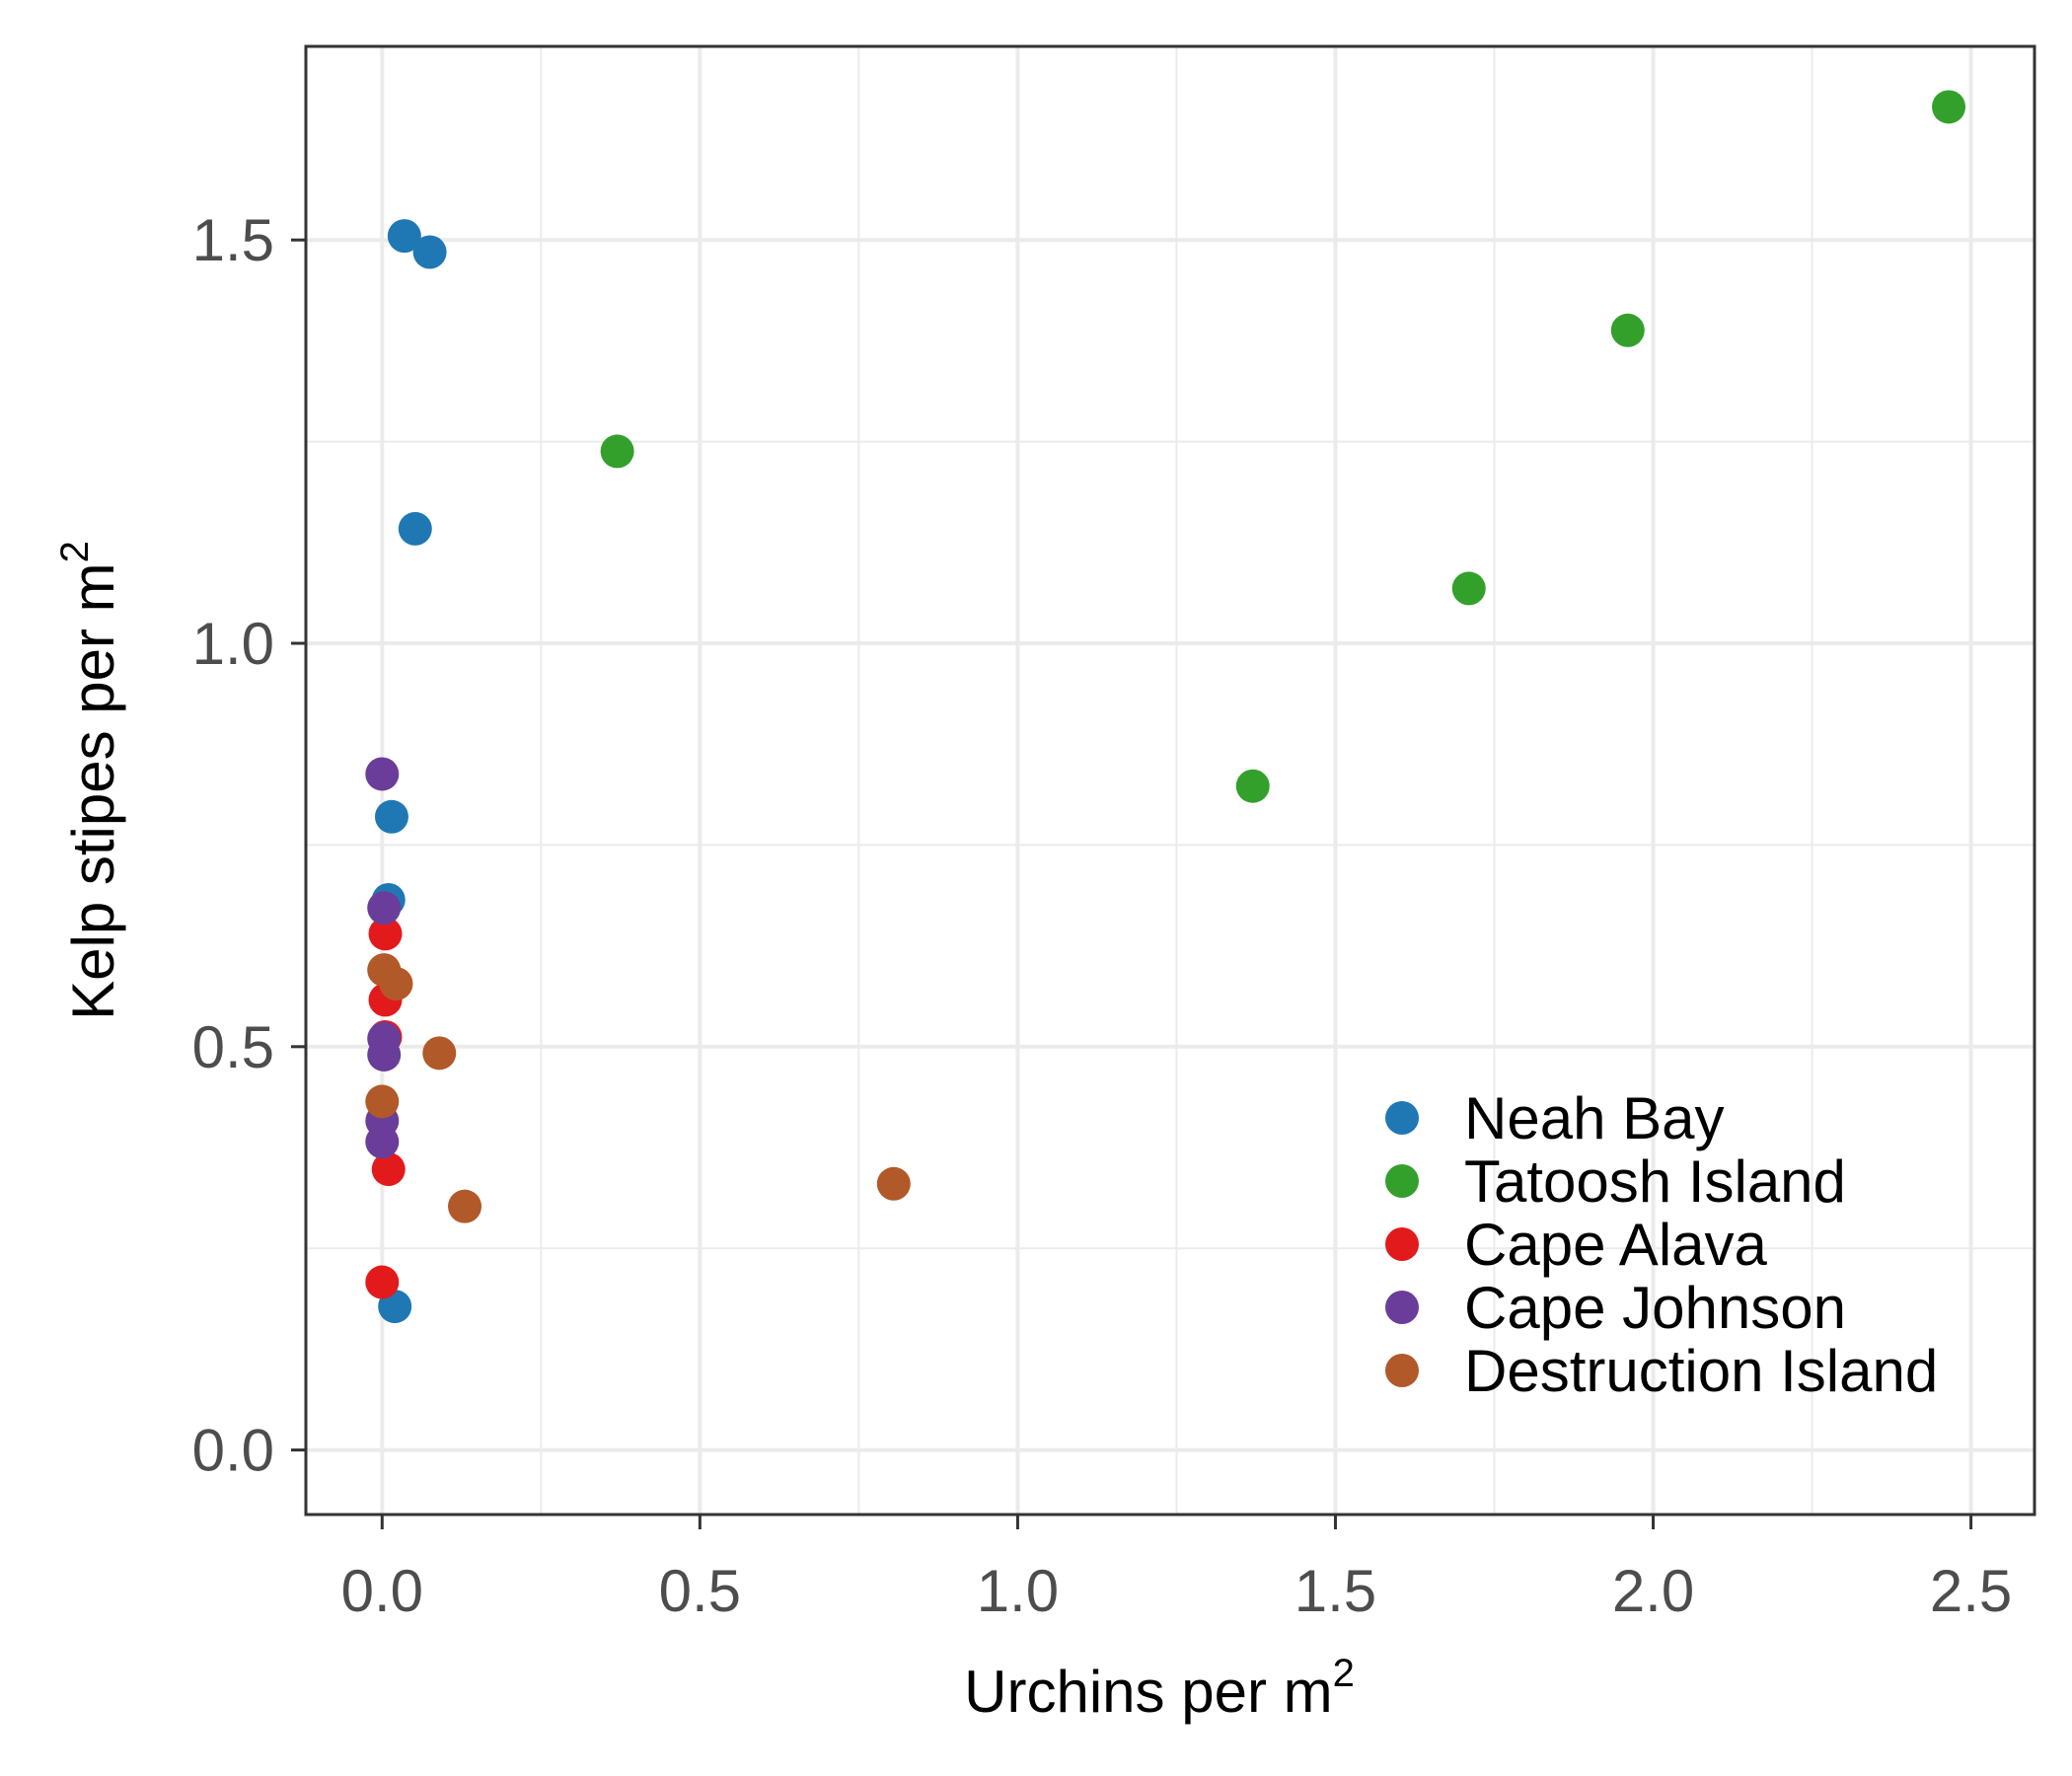  Describe the element at coordinates (700, 1591) in the screenshot. I see `x-tick-label: 0.5` at that location.